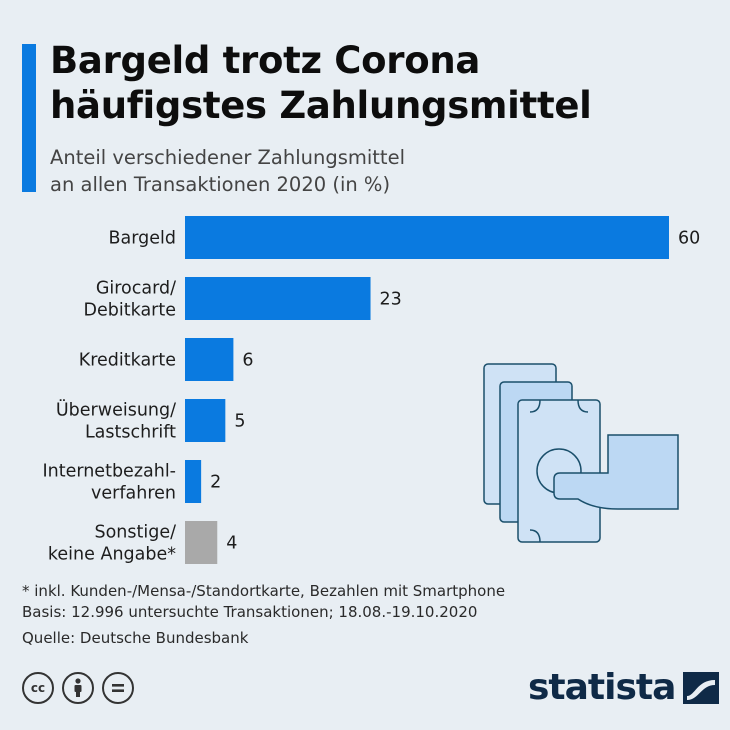 This screenshot has width=730, height=730. I want to click on category-label: Sonstige/keine Angabe*, so click(112, 544).